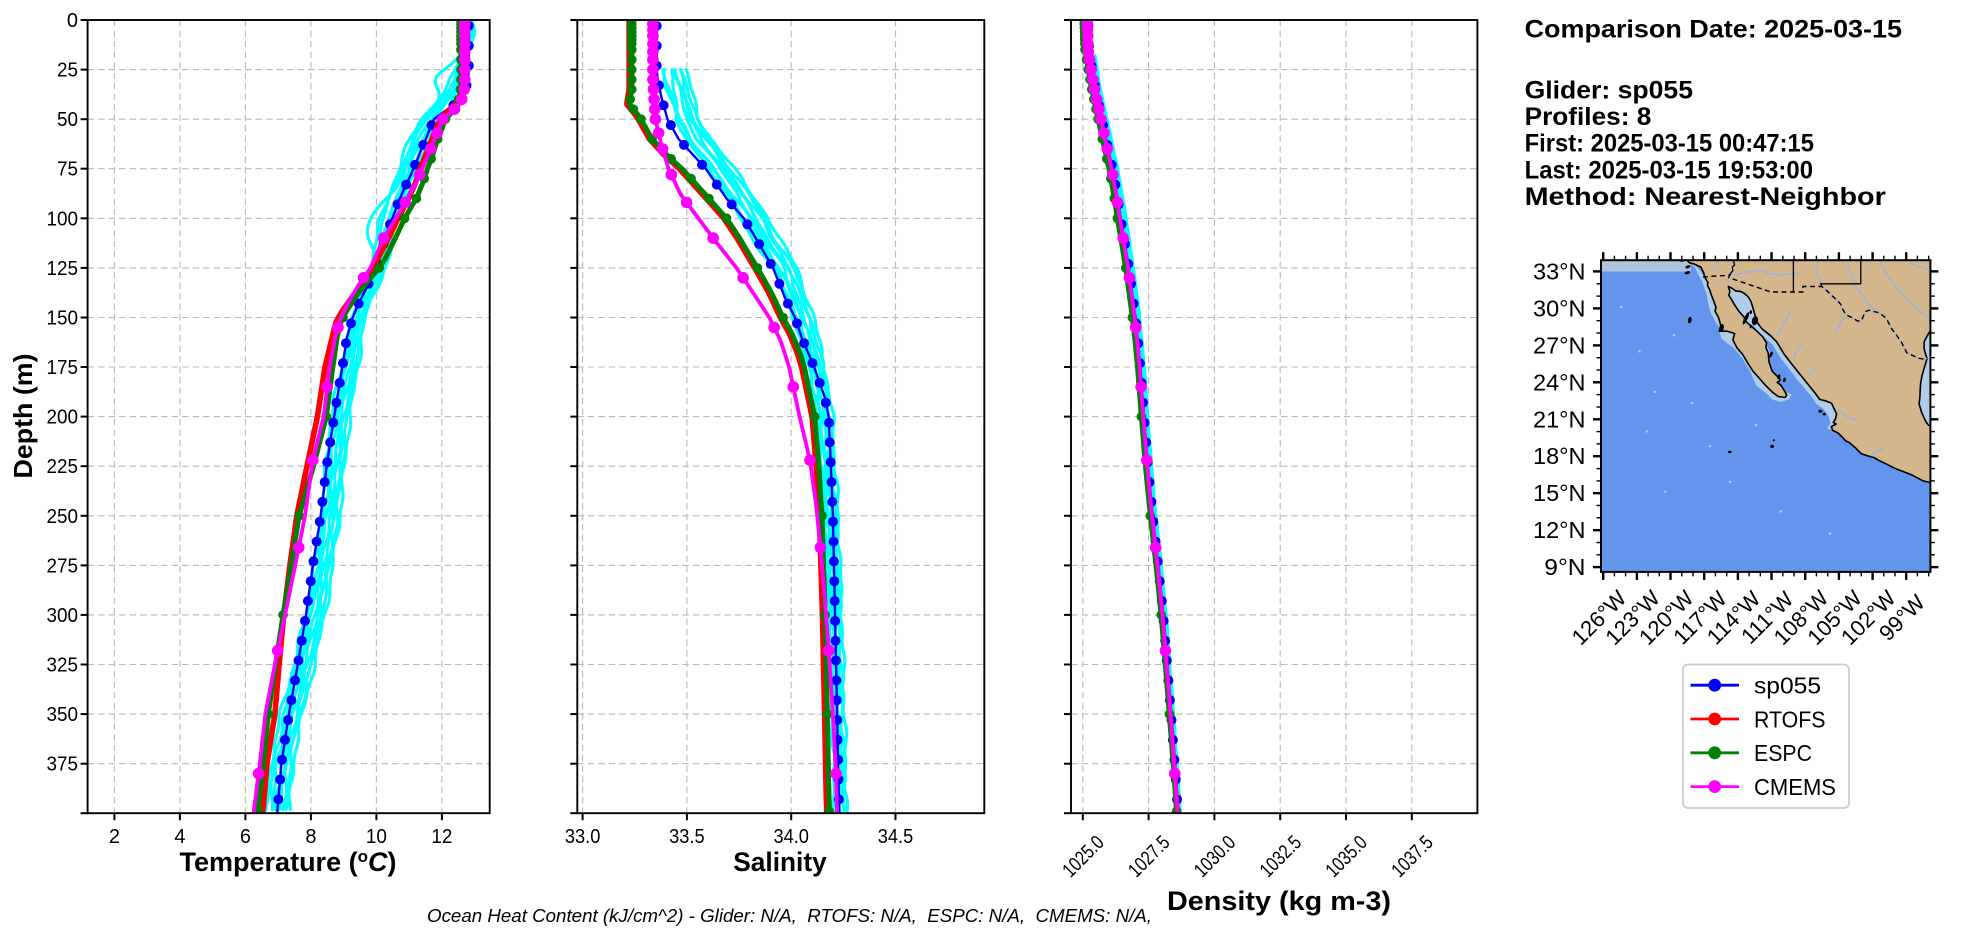 The width and height of the screenshot is (1978, 934). I want to click on svg-text: 33.5, so click(687, 837).